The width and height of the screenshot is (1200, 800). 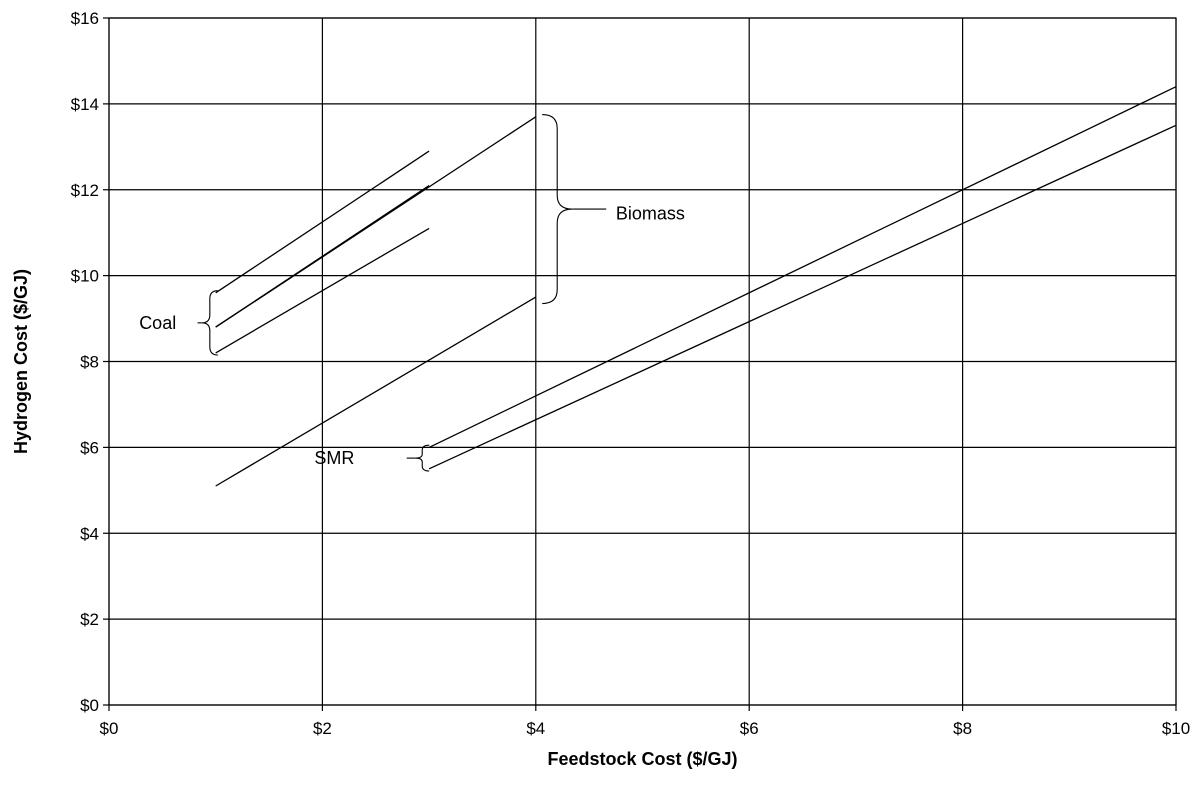 I want to click on smr-label: SMR, so click(x=334, y=458).